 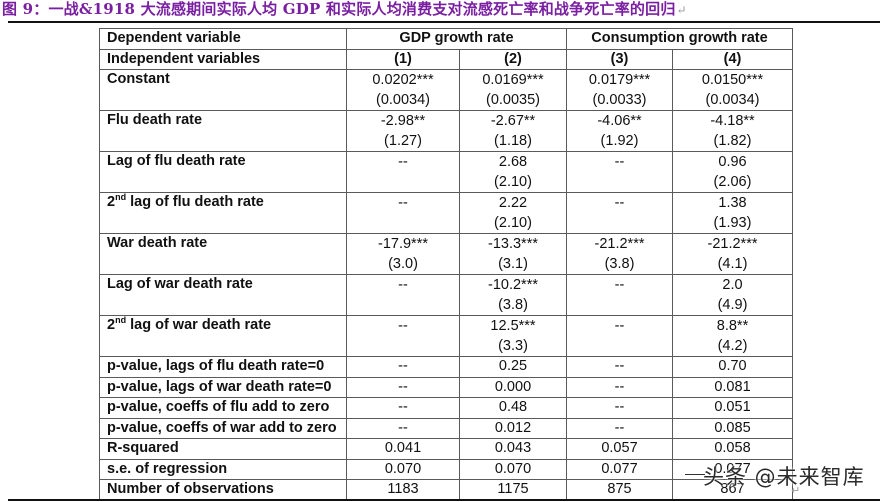 What do you see at coordinates (513, 254) in the screenshot?
I see `coef-cell: -13.3*** (3.1)` at bounding box center [513, 254].